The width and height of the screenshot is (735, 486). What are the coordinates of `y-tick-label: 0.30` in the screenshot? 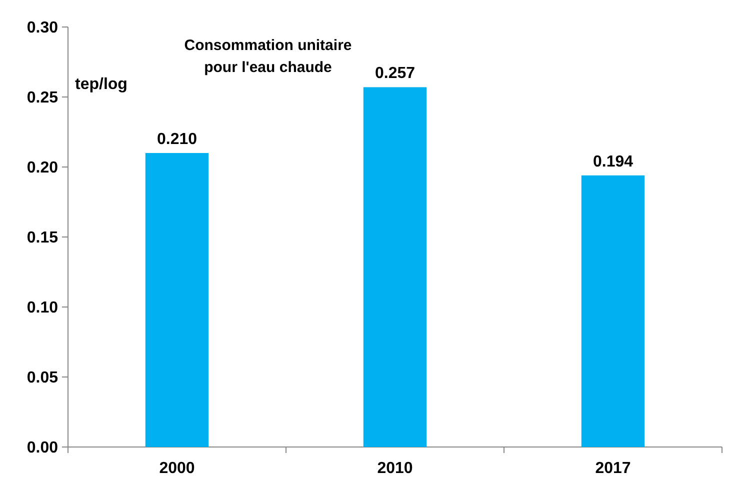 It's located at (42, 28).